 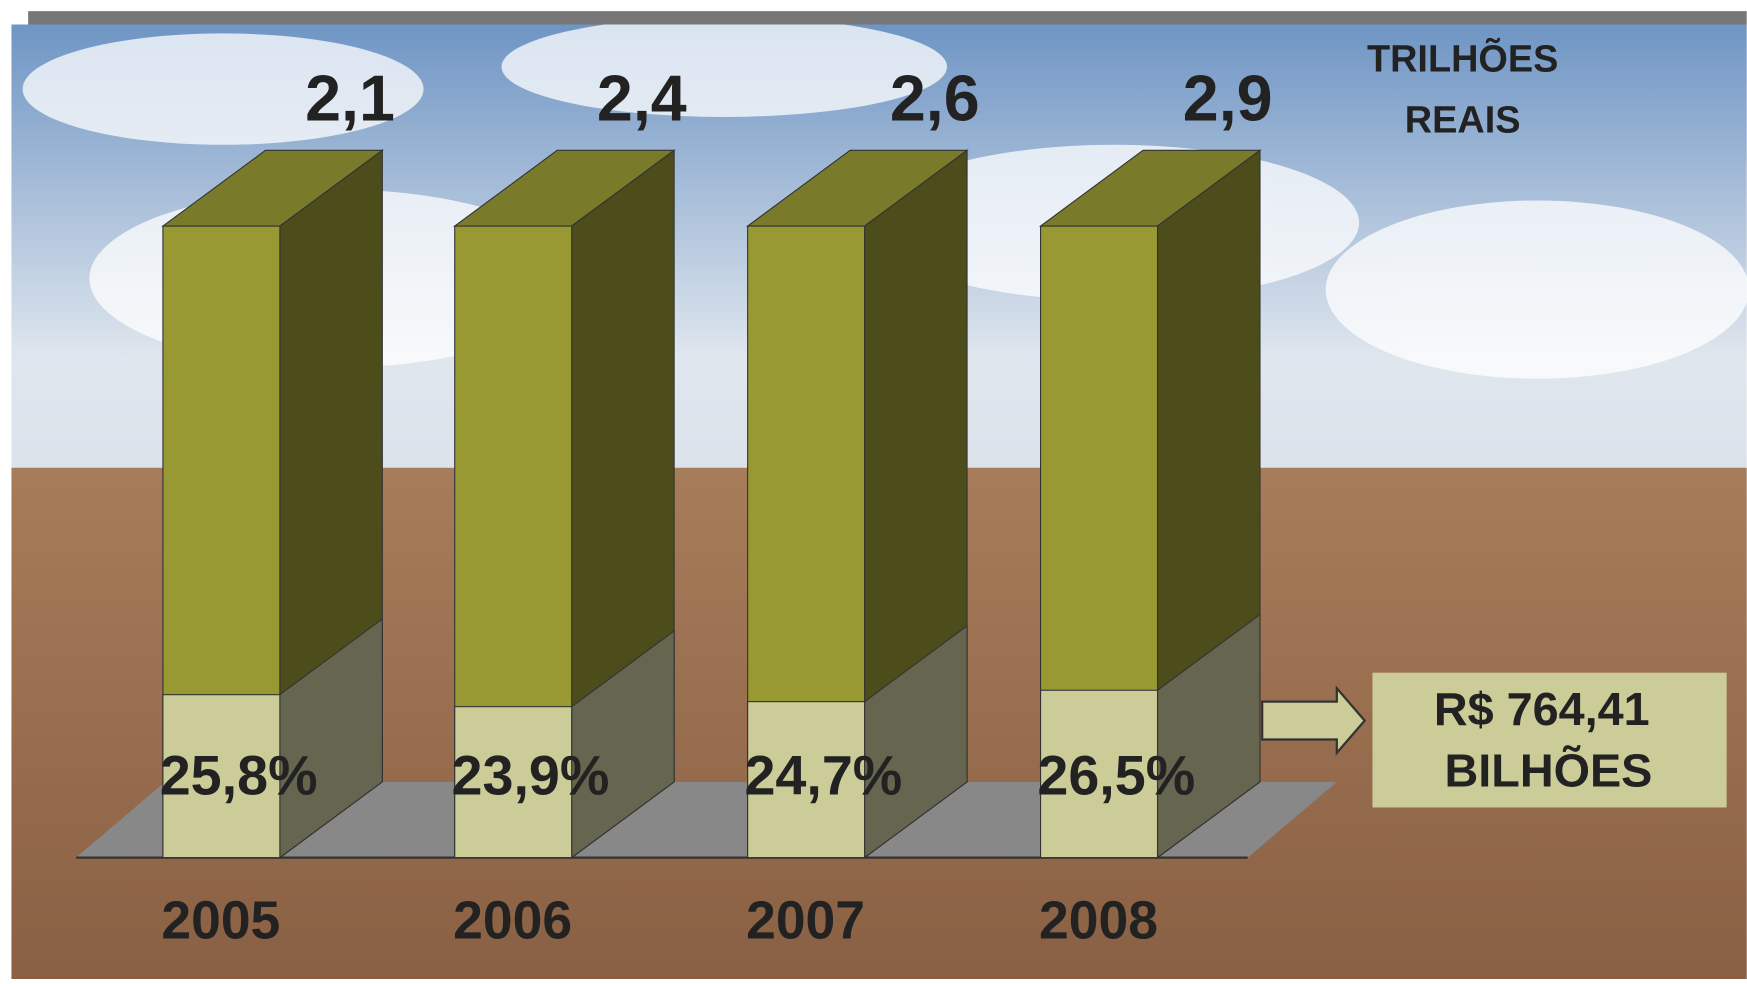 What do you see at coordinates (220, 921) in the screenshot?
I see `x-tick-label: 2005` at bounding box center [220, 921].